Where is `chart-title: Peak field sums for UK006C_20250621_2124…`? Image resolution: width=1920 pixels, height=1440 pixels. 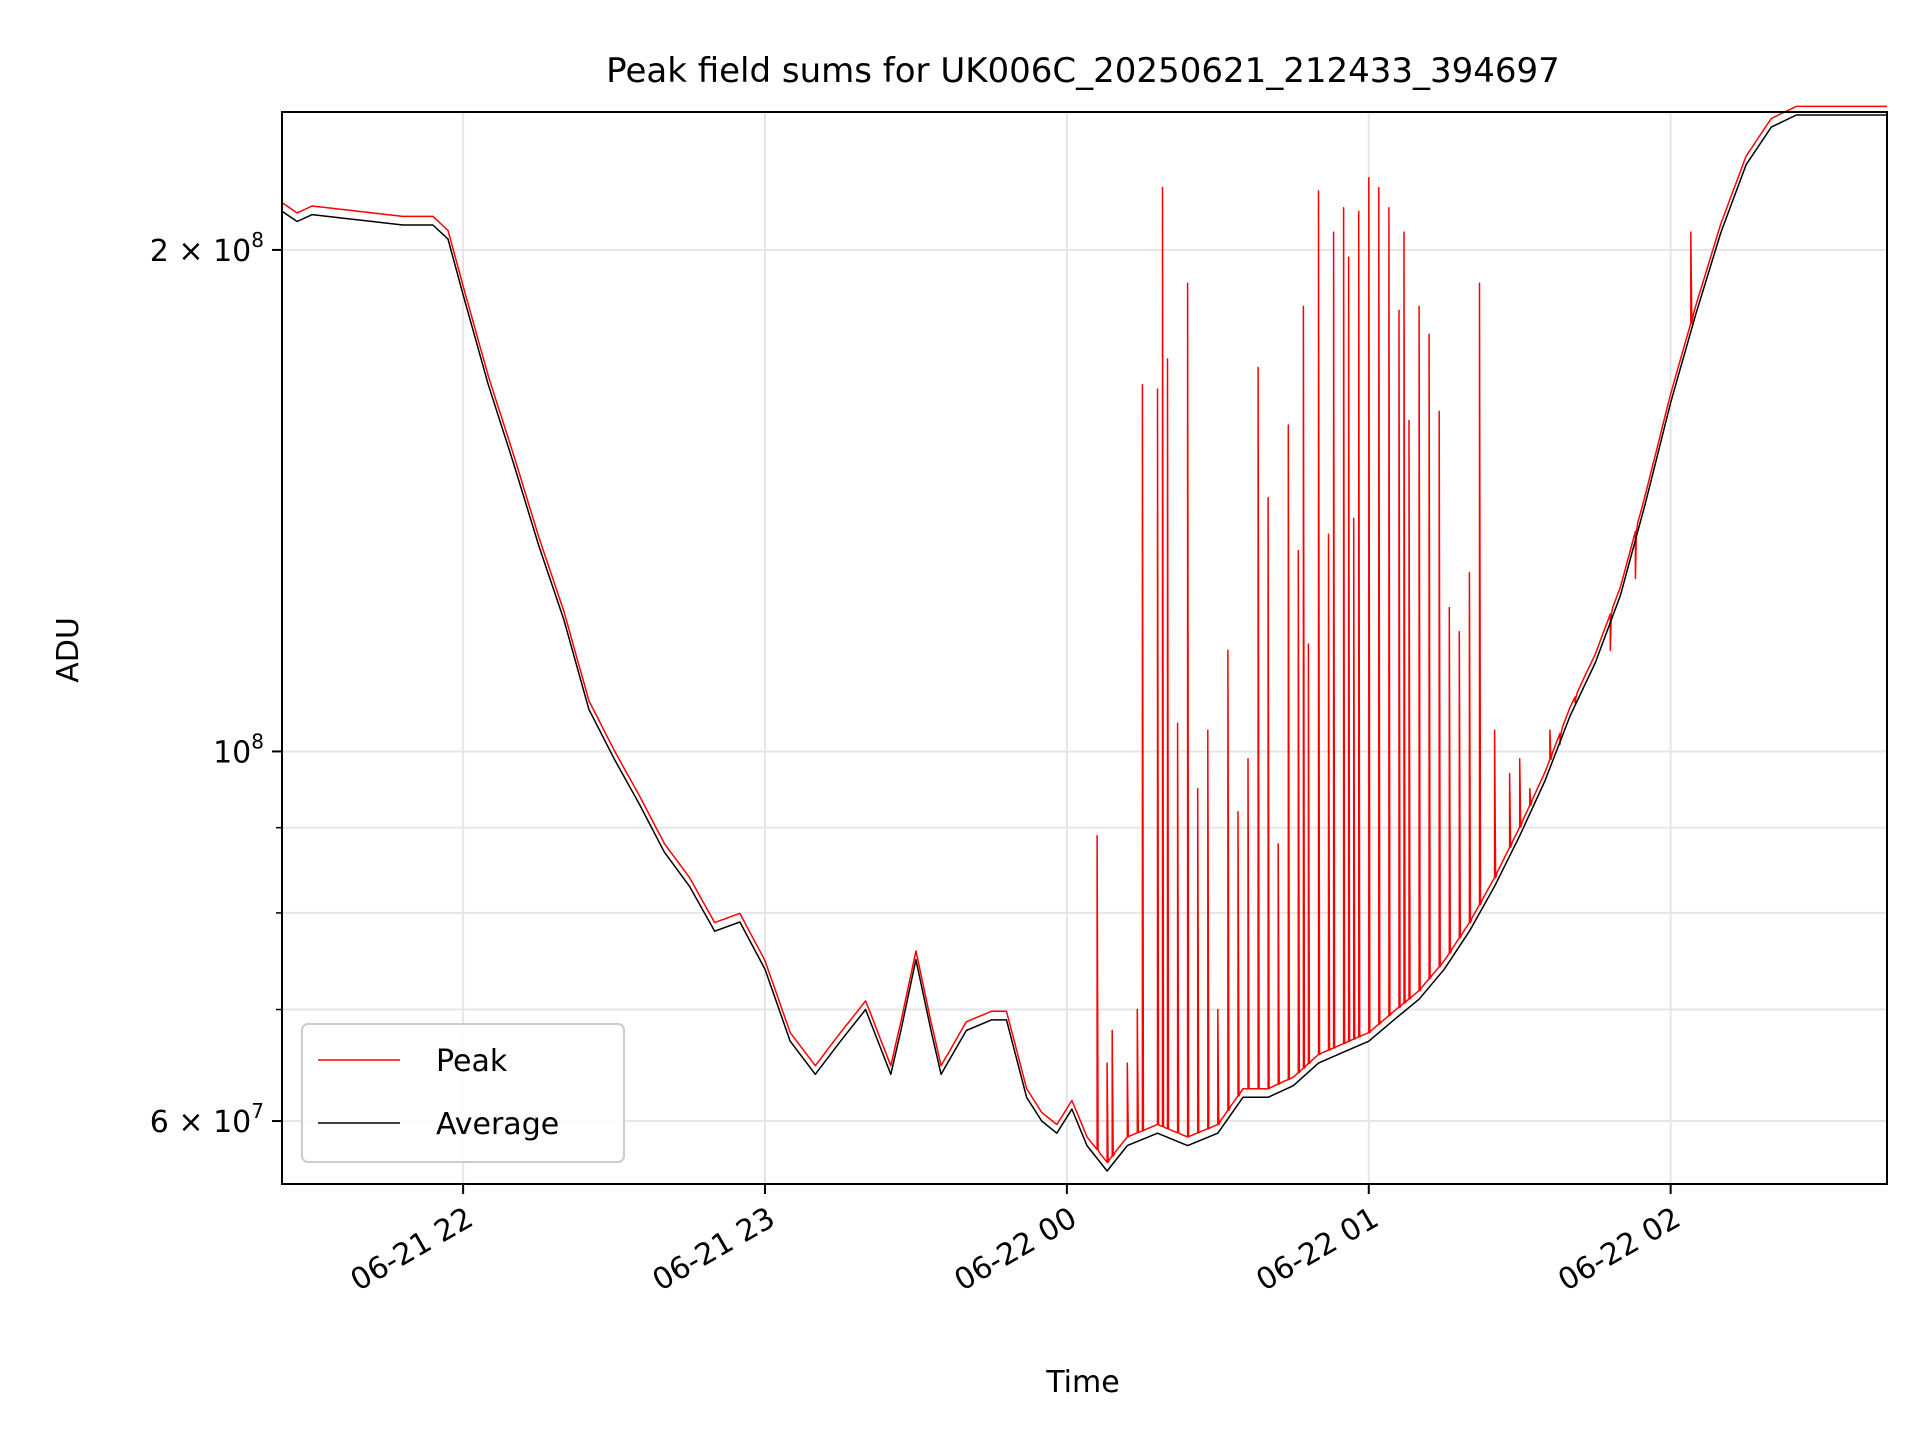 chart-title: Peak field sums for UK006C_20250621_2124… is located at coordinates (1083, 71).